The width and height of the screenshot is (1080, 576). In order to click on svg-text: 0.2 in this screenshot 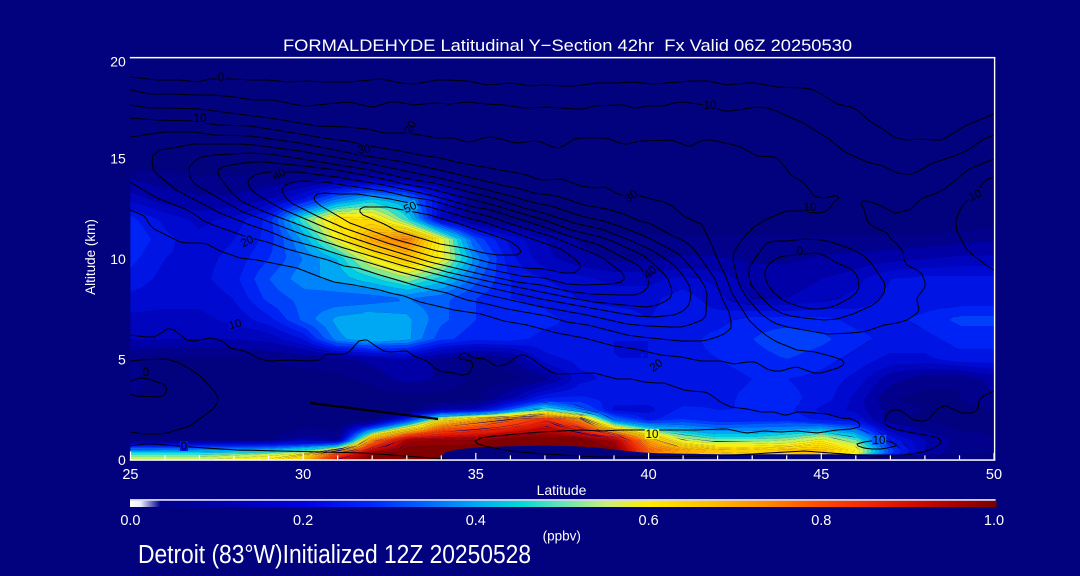, I will do `click(303, 521)`.